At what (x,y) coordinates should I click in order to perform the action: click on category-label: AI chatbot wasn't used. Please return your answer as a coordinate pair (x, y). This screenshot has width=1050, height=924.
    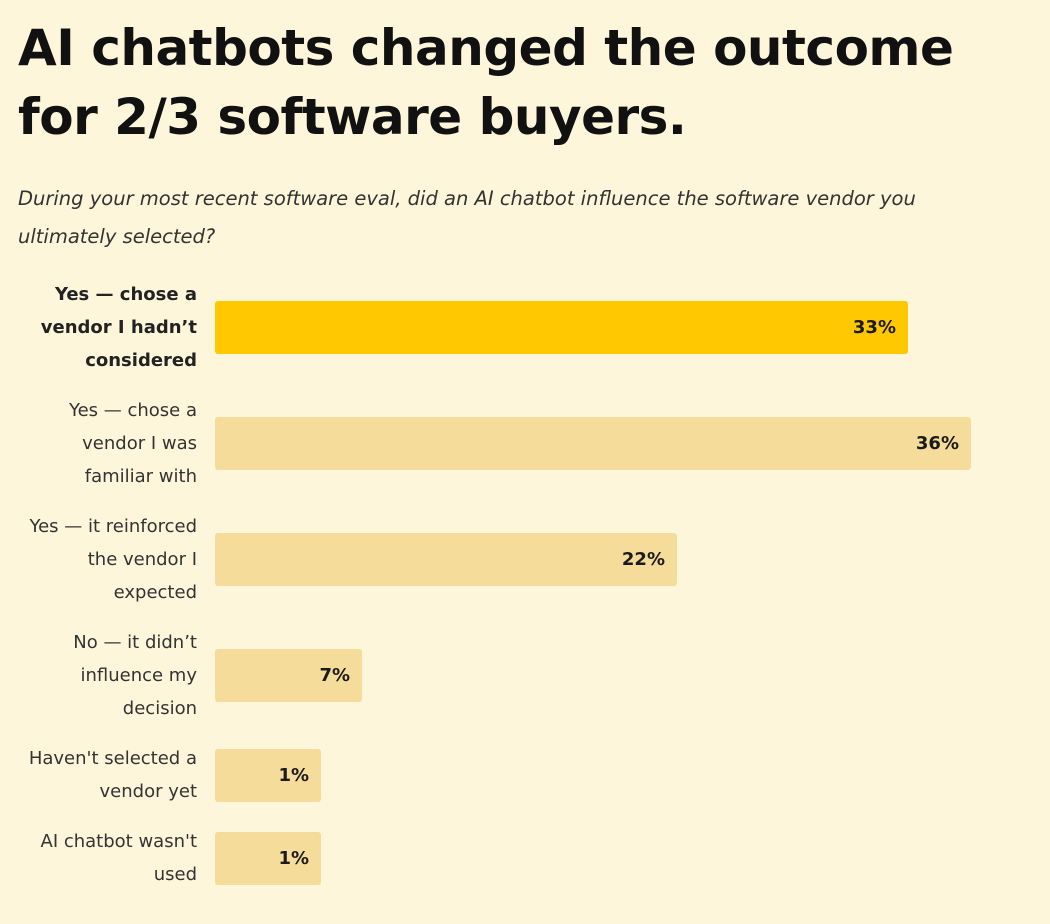
    Looking at the image, I should click on (119, 858).